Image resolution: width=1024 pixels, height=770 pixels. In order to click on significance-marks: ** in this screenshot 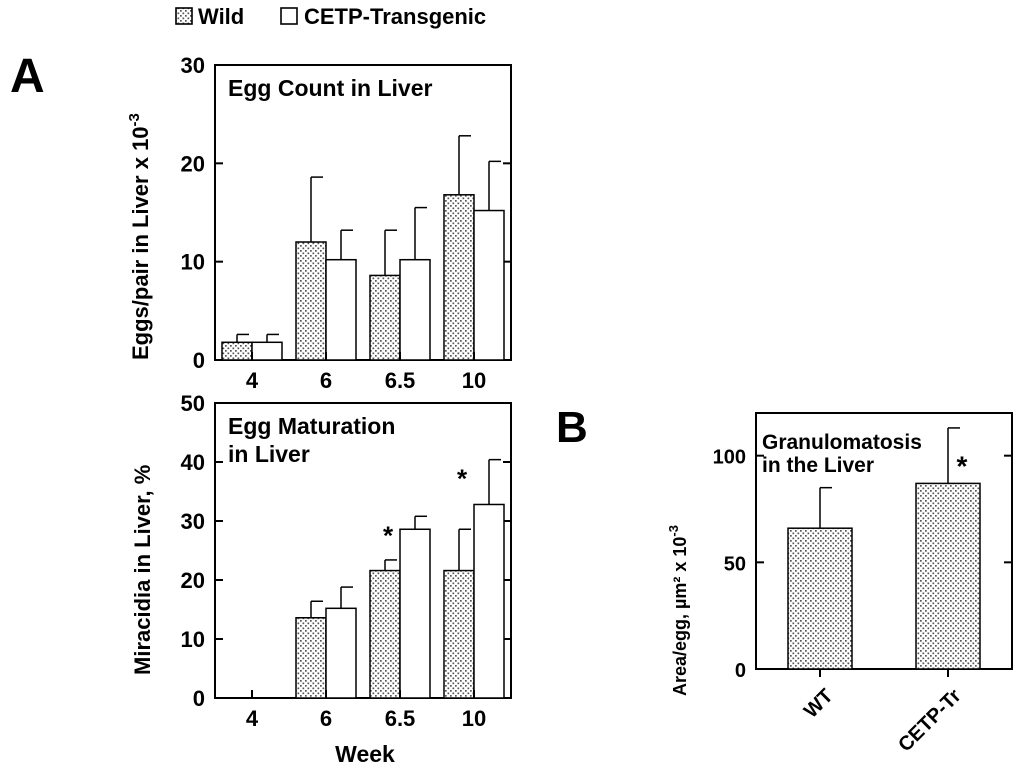, I will do `click(425, 507)`.